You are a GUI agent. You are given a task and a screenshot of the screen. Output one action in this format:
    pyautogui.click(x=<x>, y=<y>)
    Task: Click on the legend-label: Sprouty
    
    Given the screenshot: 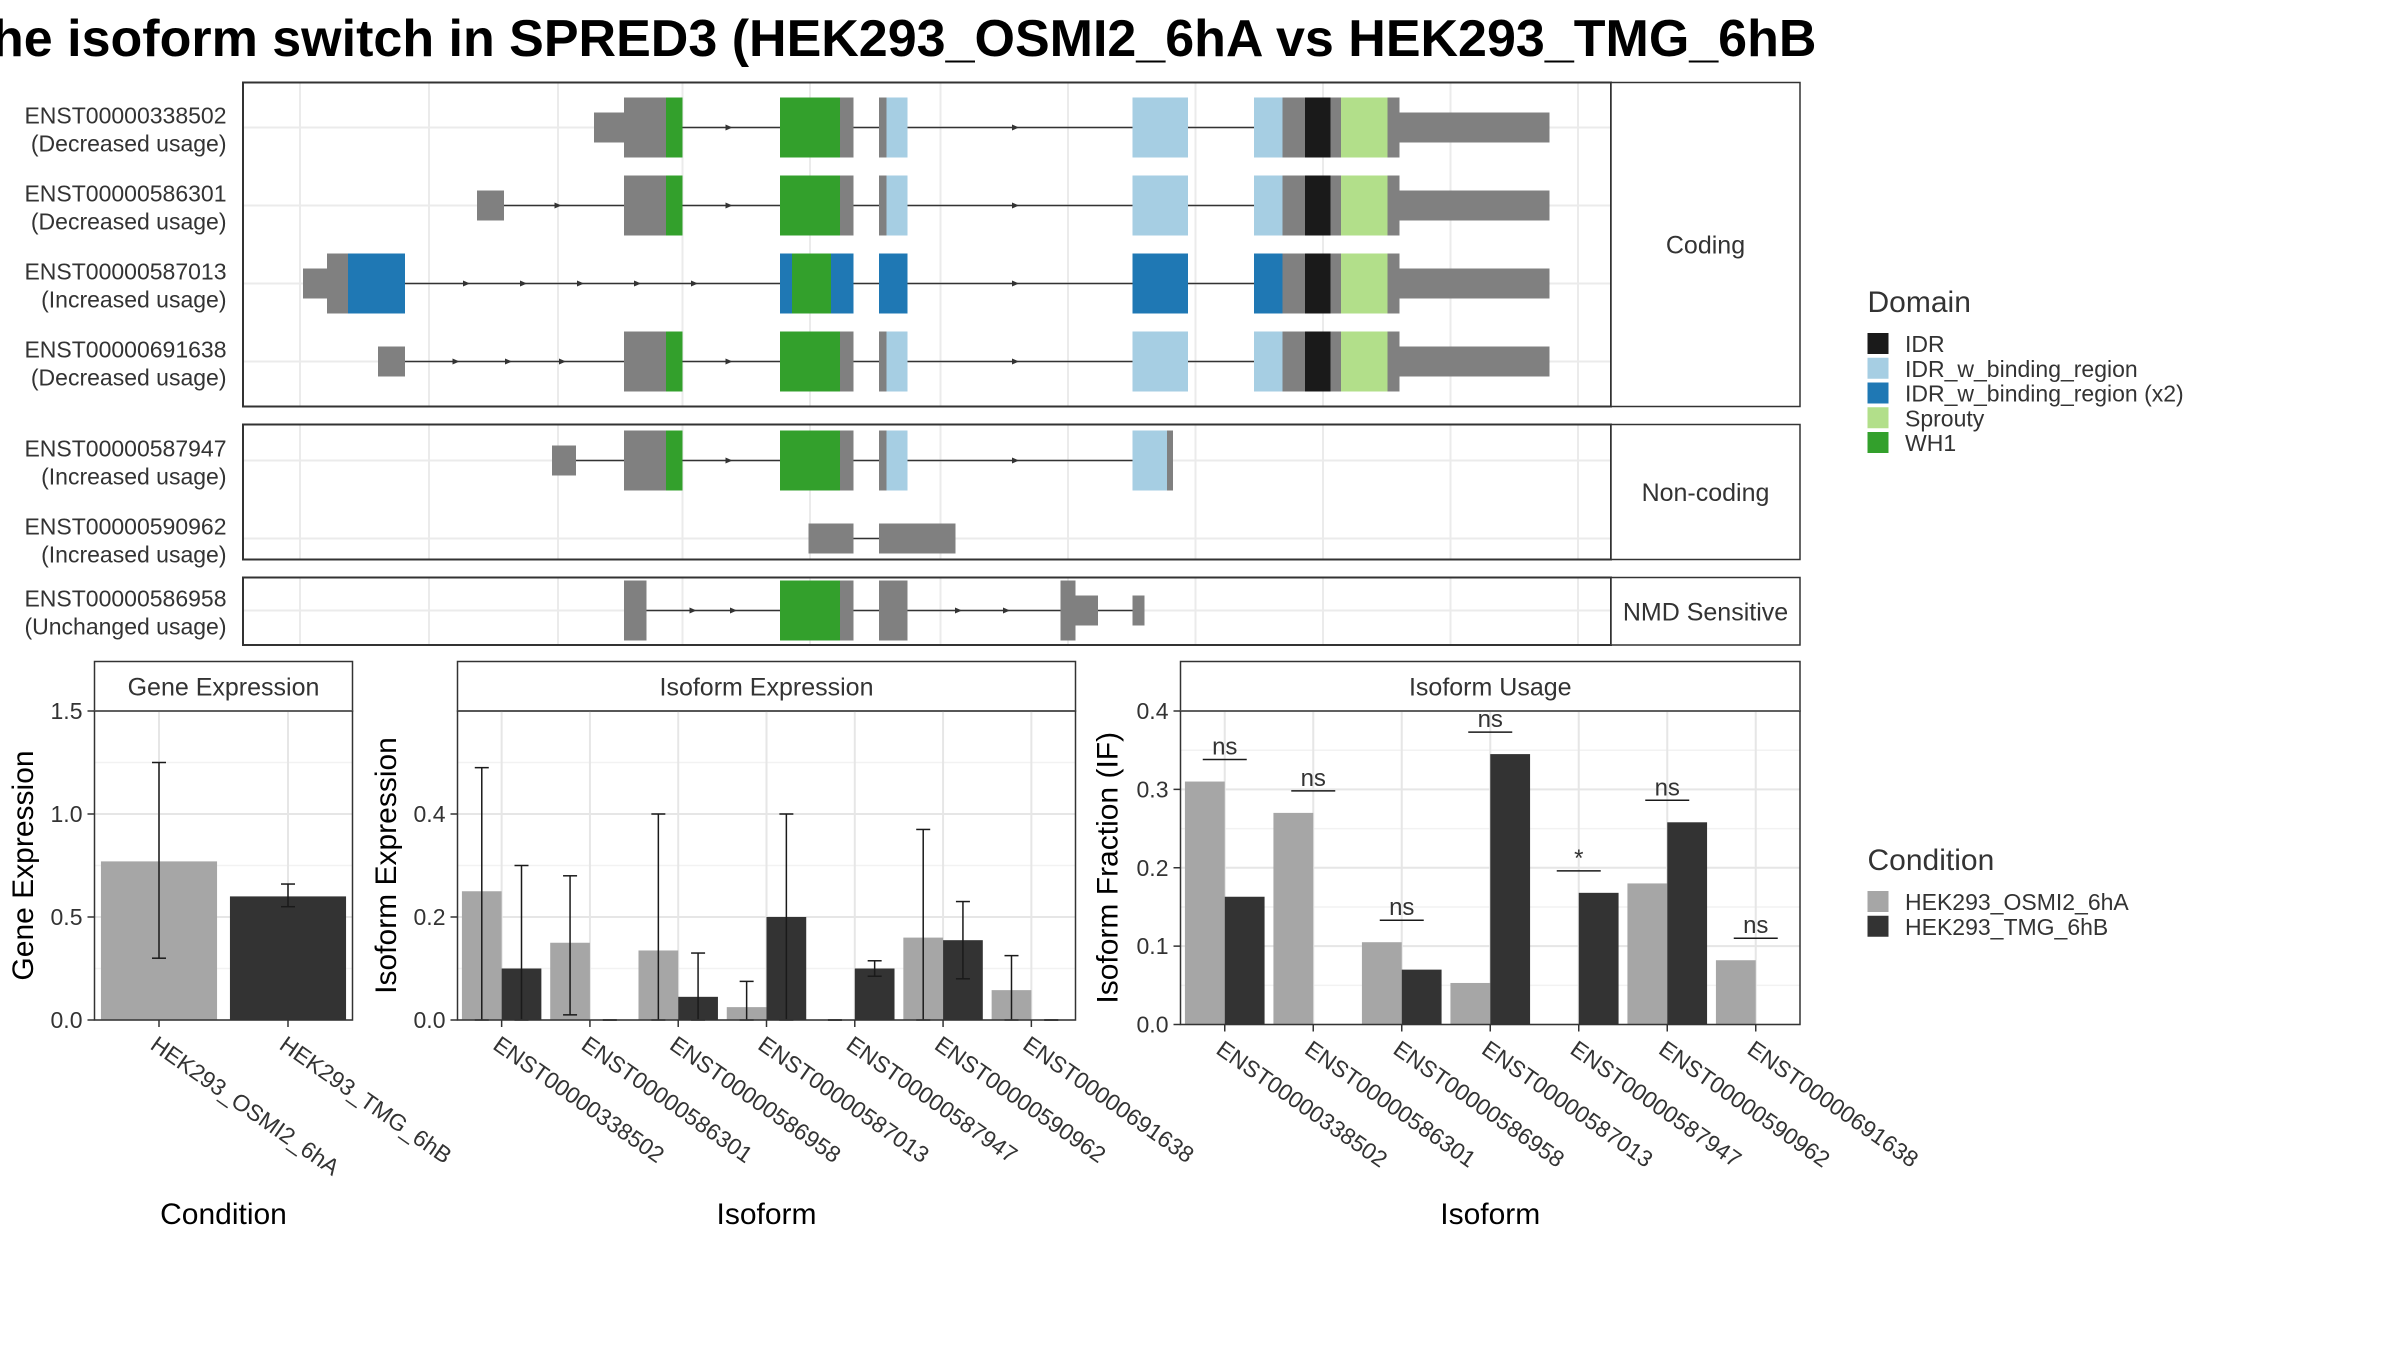 What is the action you would take?
    pyautogui.click(x=1945, y=418)
    